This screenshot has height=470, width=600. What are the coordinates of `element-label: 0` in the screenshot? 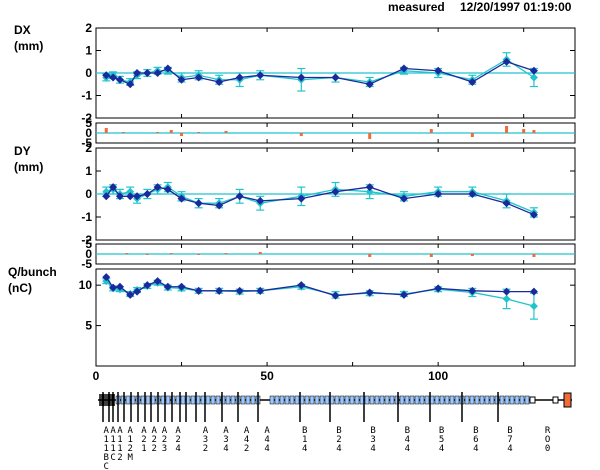 It's located at (547, 449).